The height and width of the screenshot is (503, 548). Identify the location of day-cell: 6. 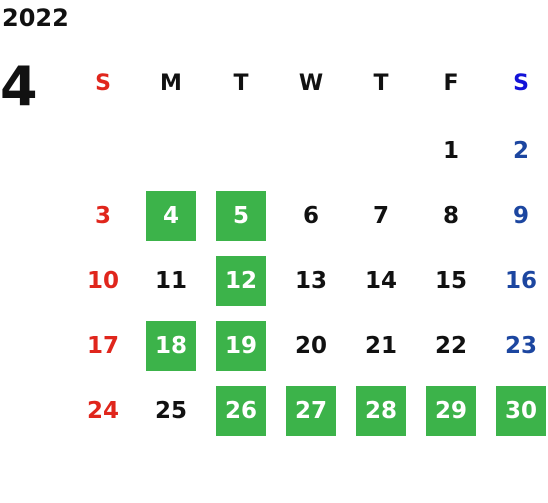
(310, 216).